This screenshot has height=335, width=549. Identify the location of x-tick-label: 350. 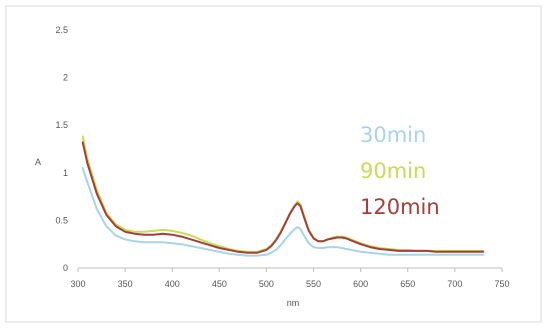
(125, 284).